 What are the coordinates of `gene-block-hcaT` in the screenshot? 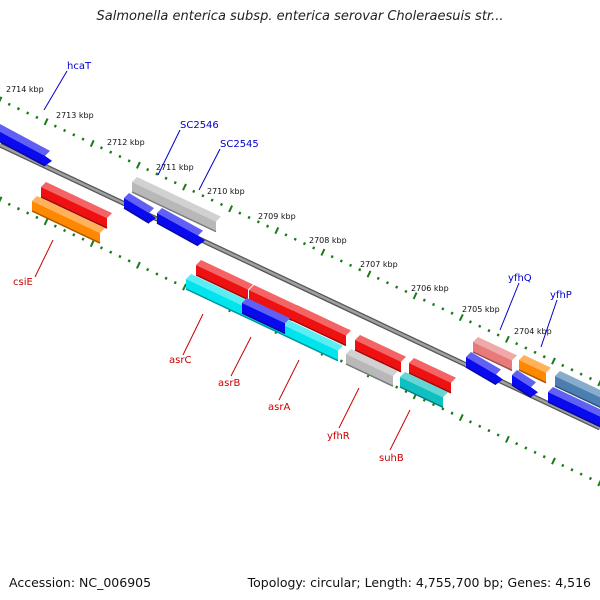 It's located at (26, 145).